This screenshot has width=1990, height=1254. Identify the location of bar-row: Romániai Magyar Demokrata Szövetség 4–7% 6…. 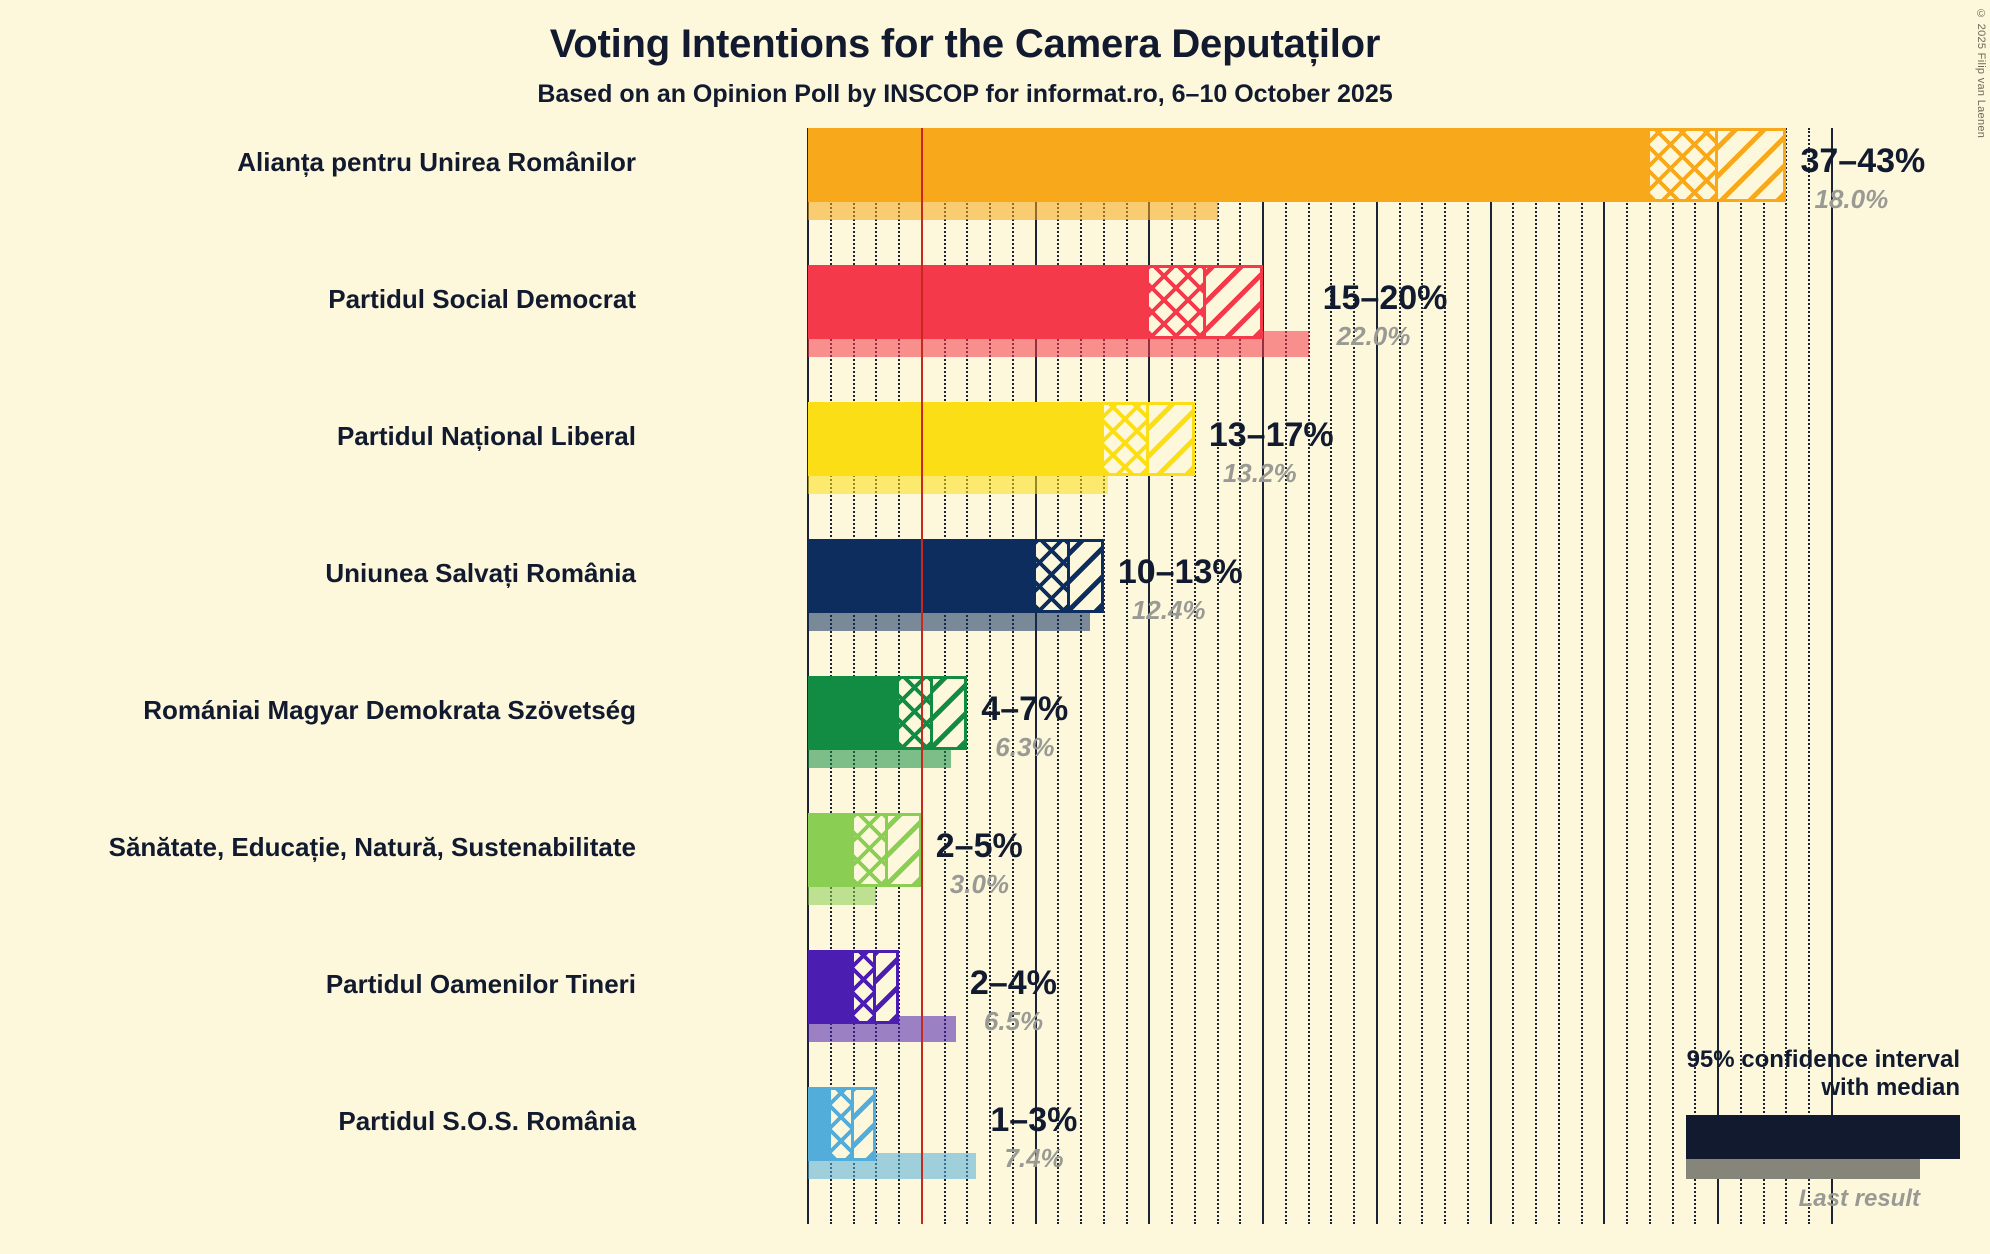
(987, 744).